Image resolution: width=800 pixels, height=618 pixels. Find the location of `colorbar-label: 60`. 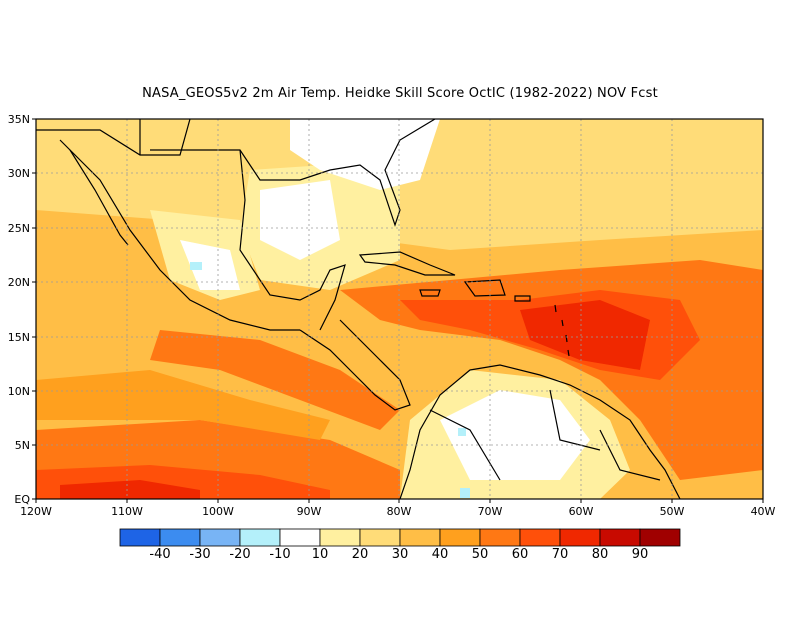

colorbar-label: 60 is located at coordinates (520, 554).